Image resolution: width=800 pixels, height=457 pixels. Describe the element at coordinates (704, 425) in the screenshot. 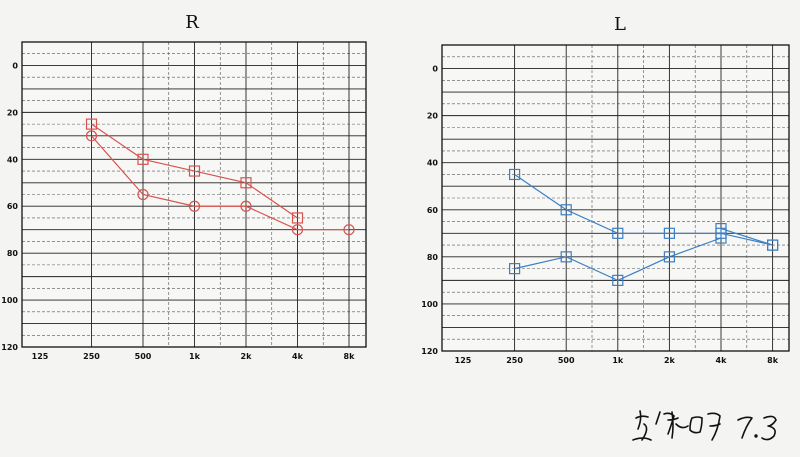

I see `handwritten-signature` at that location.